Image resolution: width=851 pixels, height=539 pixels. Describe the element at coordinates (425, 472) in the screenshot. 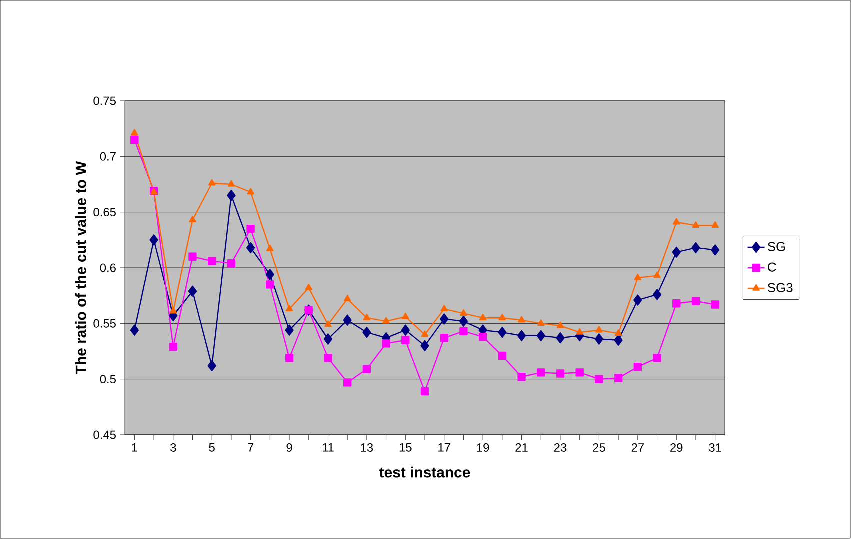

I see `x-axis-title: test instance` at that location.